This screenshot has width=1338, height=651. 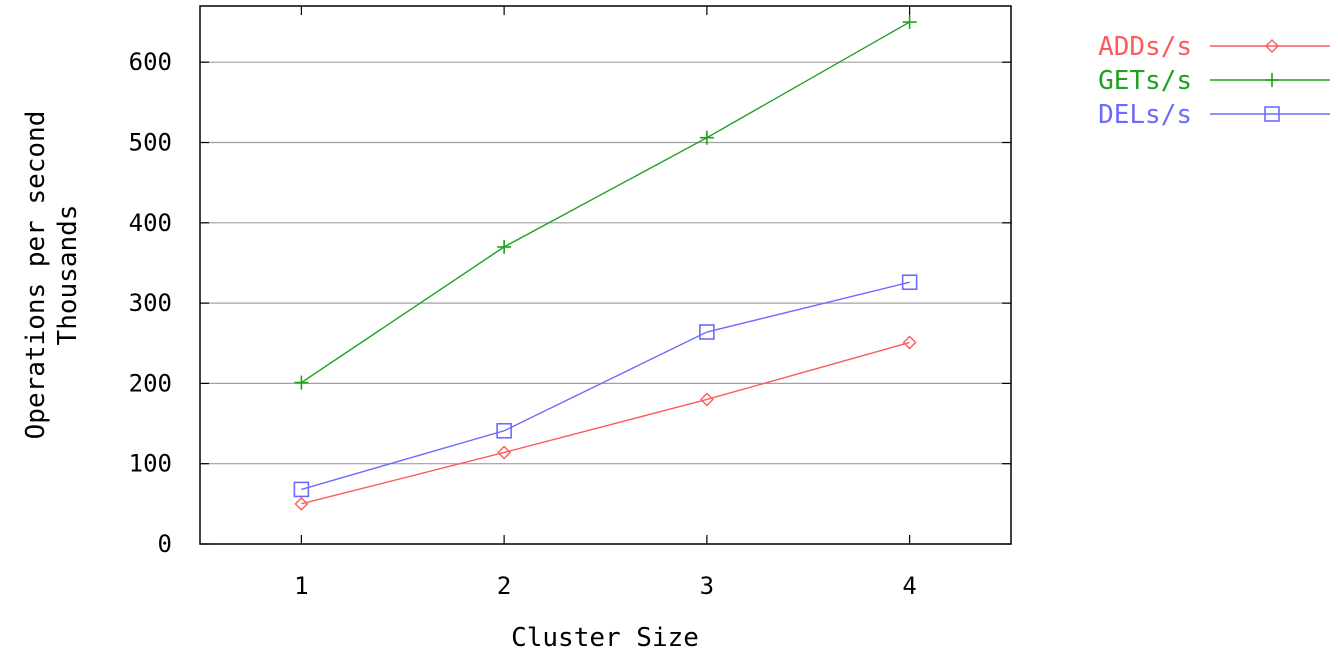 What do you see at coordinates (301, 586) in the screenshot?
I see `x-tick-label: 1` at bounding box center [301, 586].